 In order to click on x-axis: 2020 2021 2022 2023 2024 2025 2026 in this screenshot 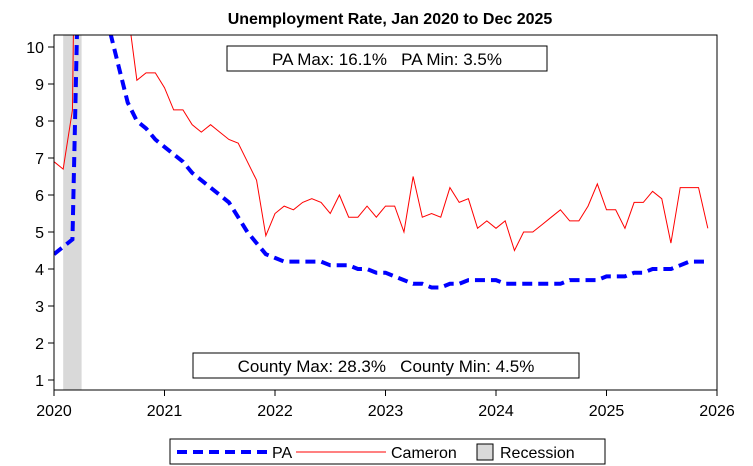, I will do `click(385, 405)`.